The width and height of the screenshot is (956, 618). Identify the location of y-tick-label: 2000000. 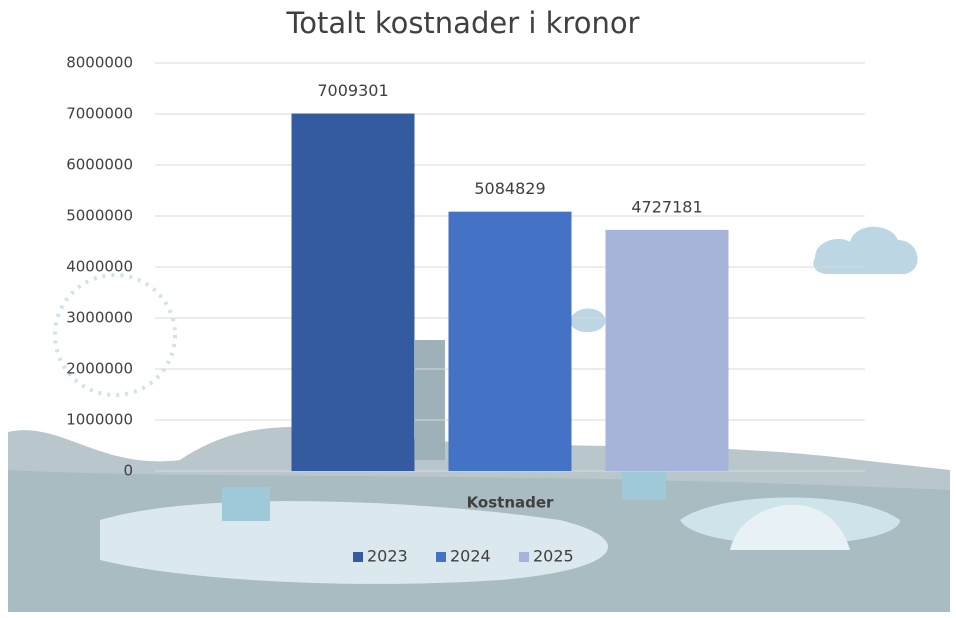
(99, 369).